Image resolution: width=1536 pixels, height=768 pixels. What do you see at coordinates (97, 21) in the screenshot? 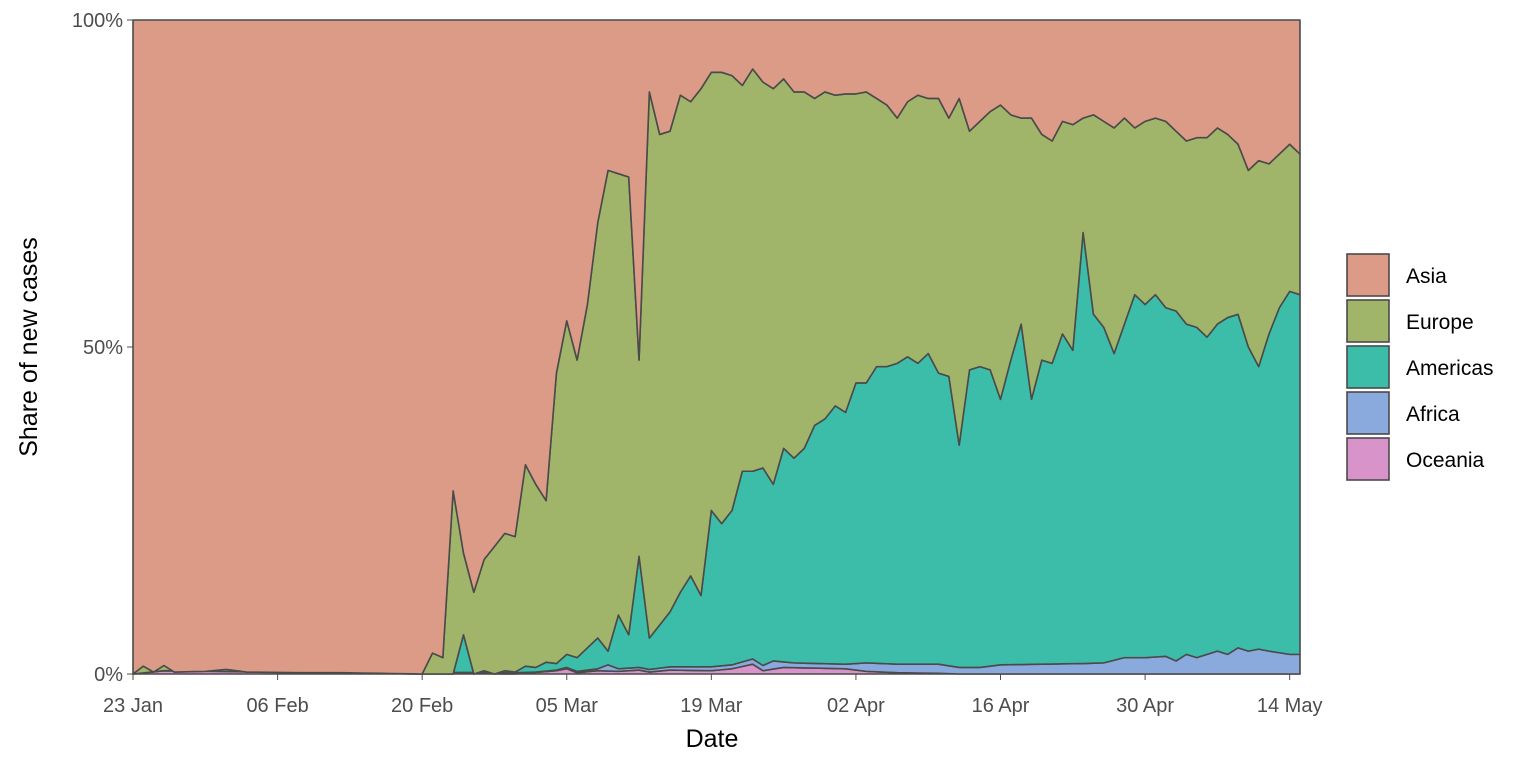
I see `y-tick-label: 100%` at bounding box center [97, 21].